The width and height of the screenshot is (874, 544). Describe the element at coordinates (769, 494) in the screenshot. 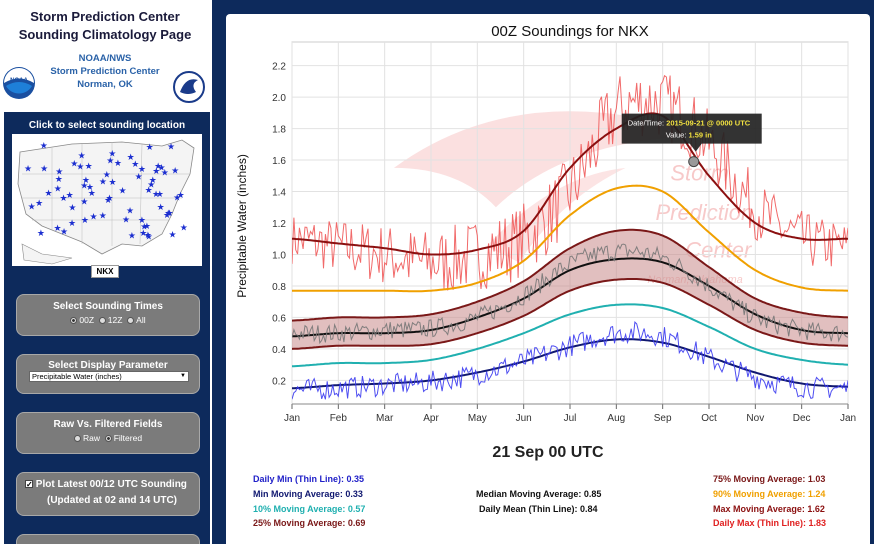

I see `stat-p90: 90% Moving Average: 1.24` at that location.